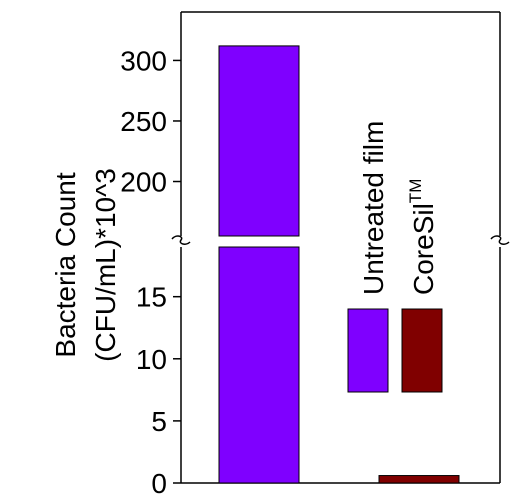  Describe the element at coordinates (159, 481) in the screenshot. I see `y-tick-label: 0` at that location.